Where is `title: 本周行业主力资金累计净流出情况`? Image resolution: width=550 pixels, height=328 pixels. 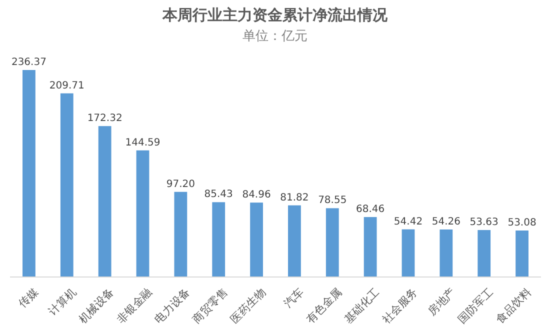 title: 本周行业主力资金累计净流出情况 is located at coordinates (275, 15).